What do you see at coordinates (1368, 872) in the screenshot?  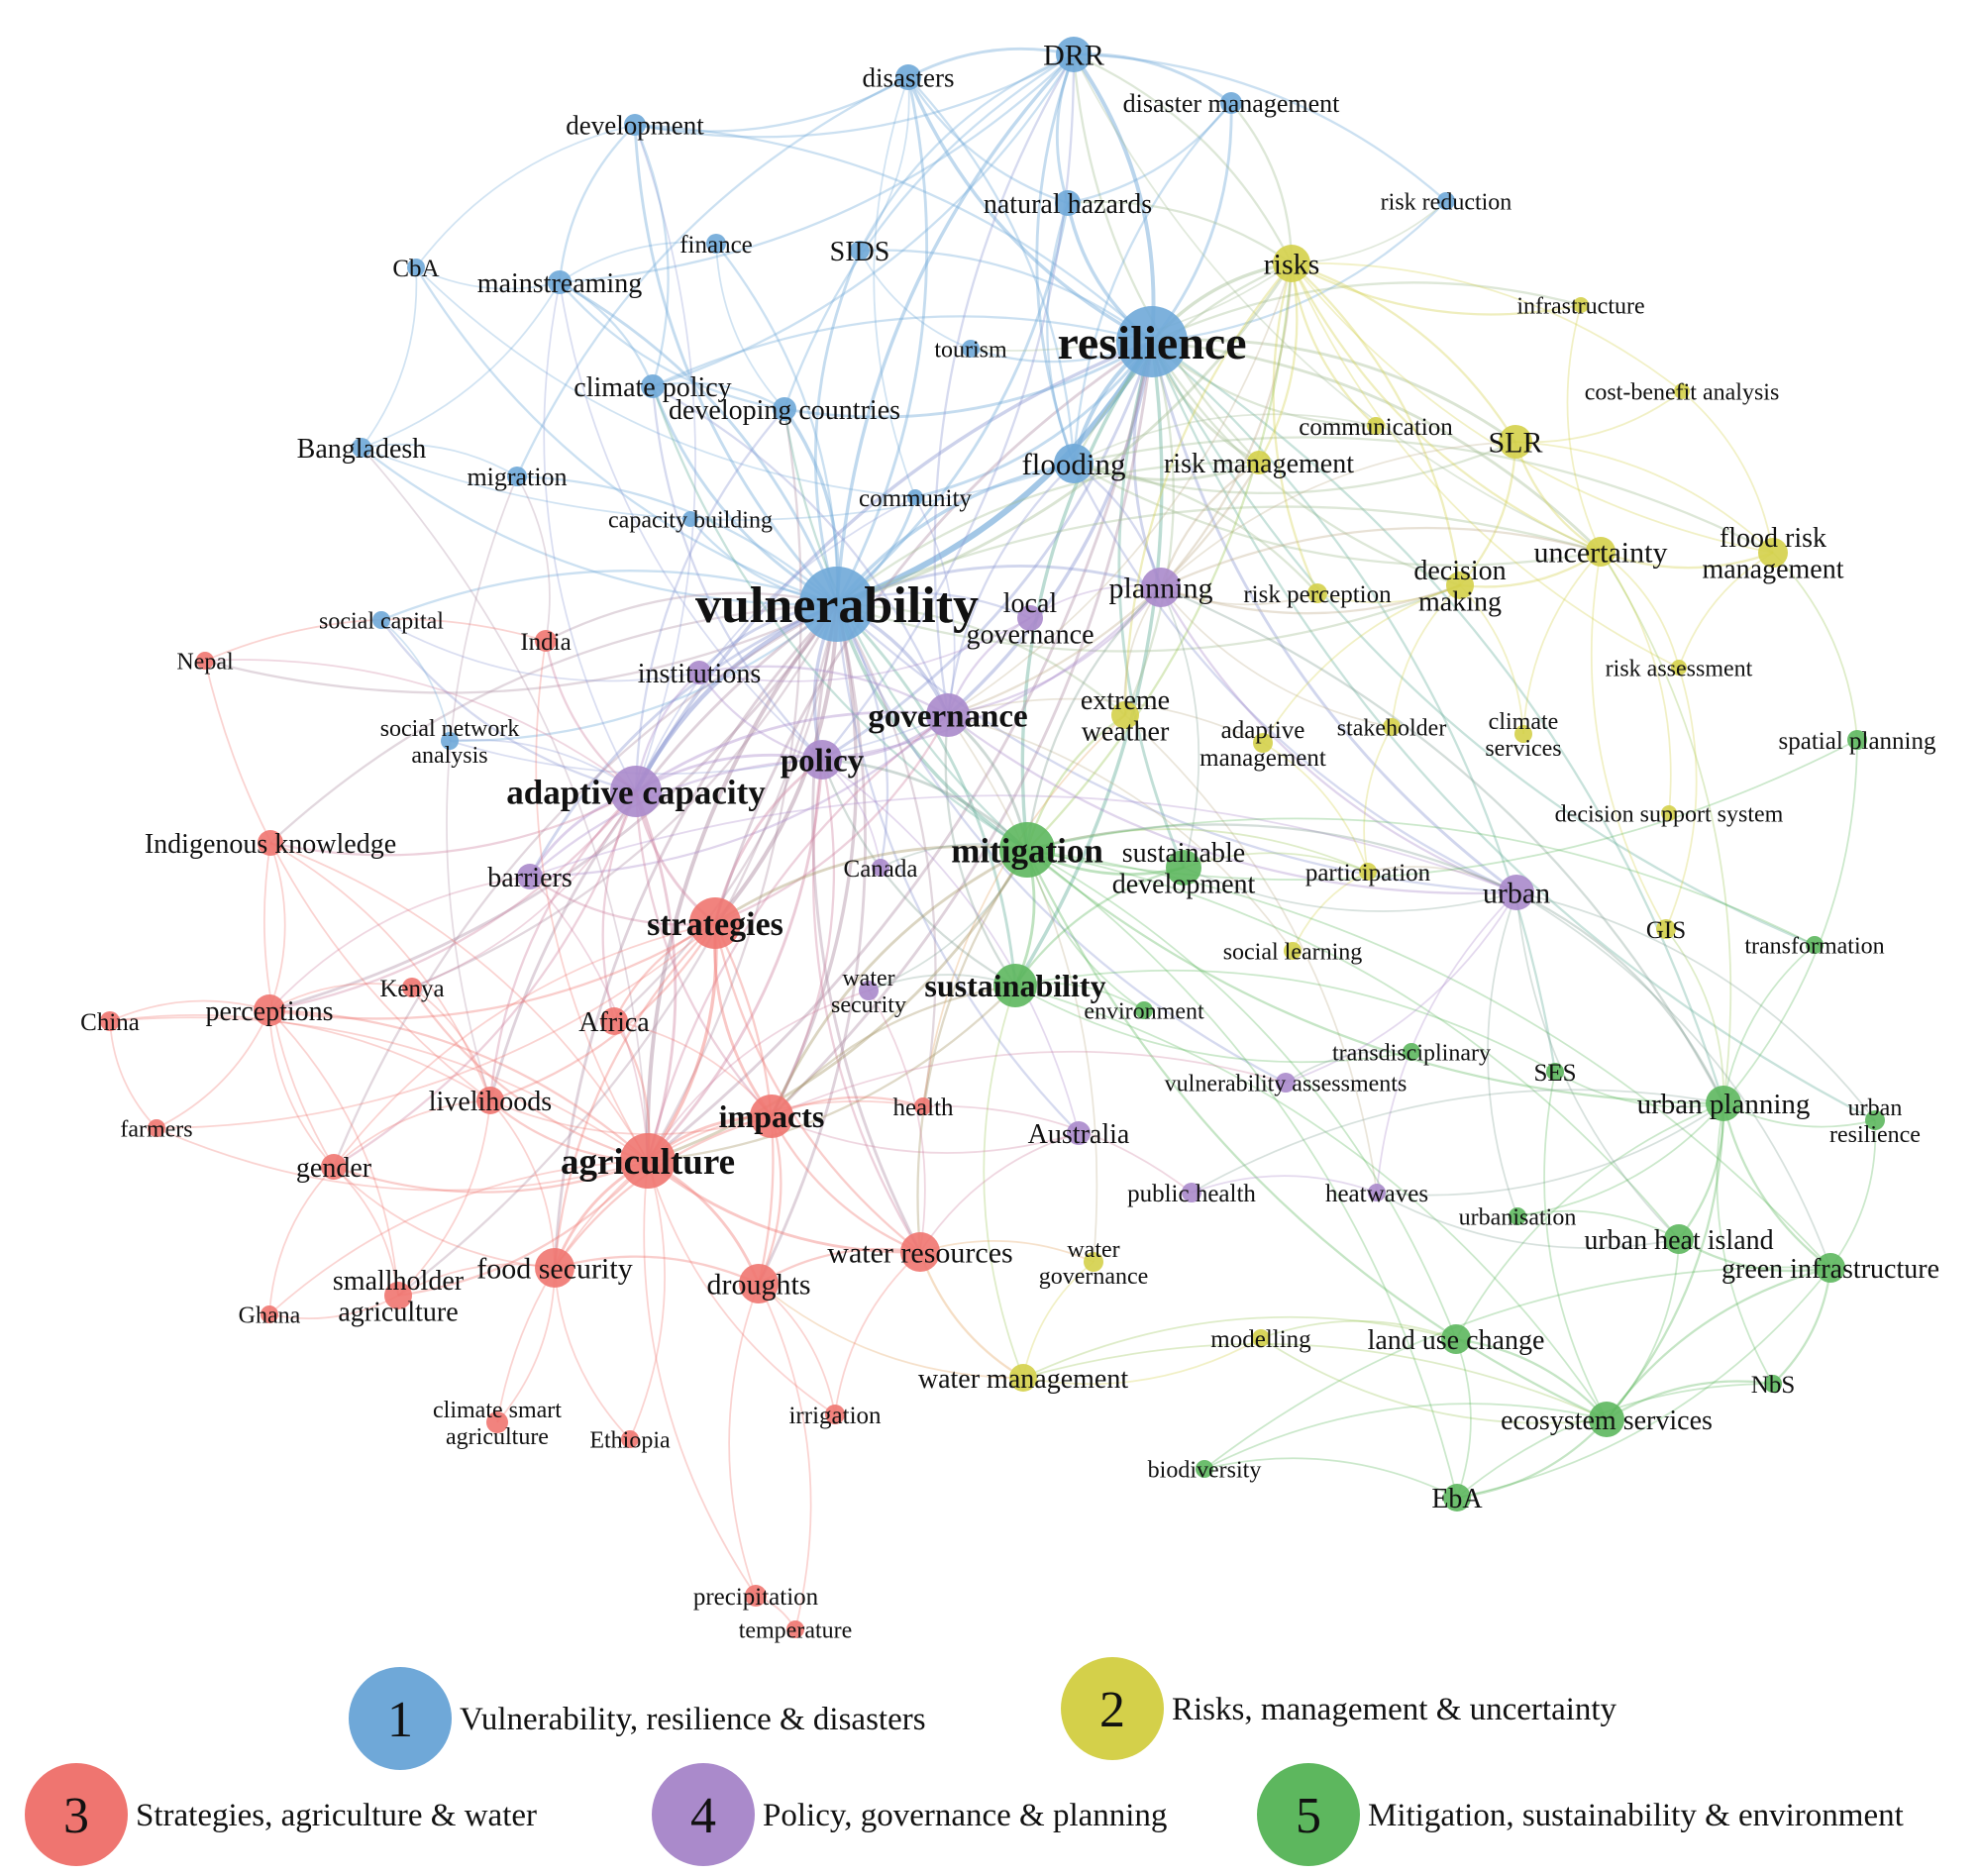 I see `node-participation` at bounding box center [1368, 872].